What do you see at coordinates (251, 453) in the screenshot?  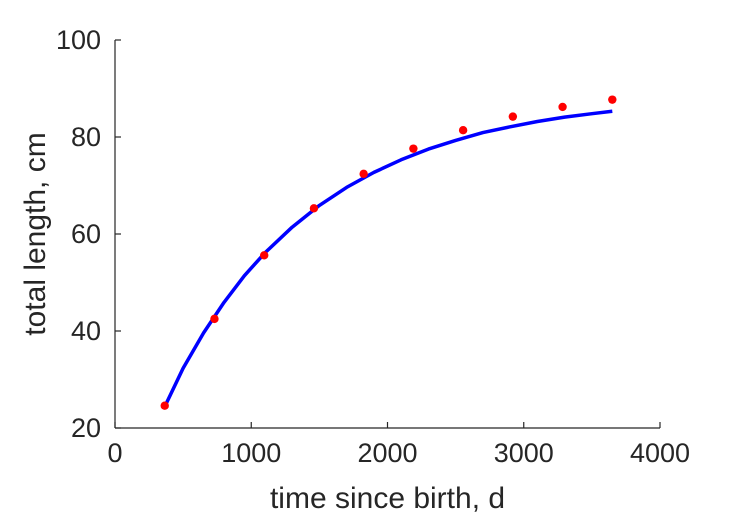 I see `x-tick-label: 1000` at bounding box center [251, 453].